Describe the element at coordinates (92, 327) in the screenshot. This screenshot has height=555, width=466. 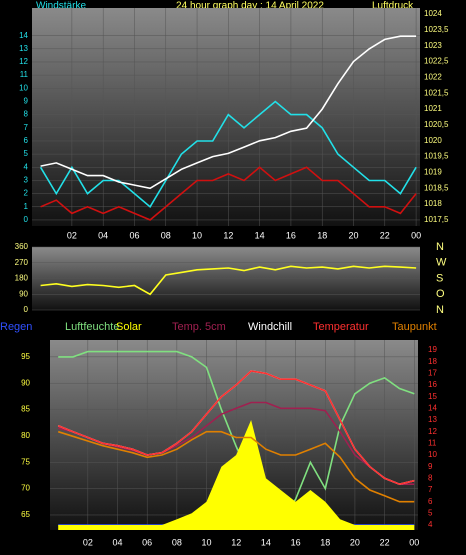
I see `legend-entry: Luftfeuchte` at that location.